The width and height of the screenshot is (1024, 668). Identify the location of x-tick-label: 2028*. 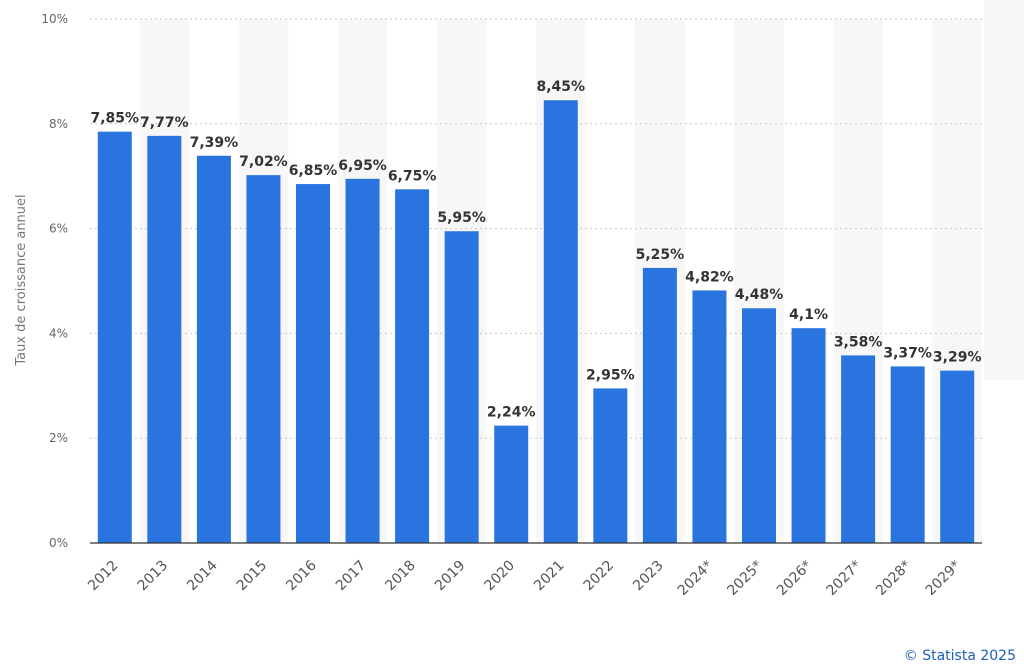
(893, 578).